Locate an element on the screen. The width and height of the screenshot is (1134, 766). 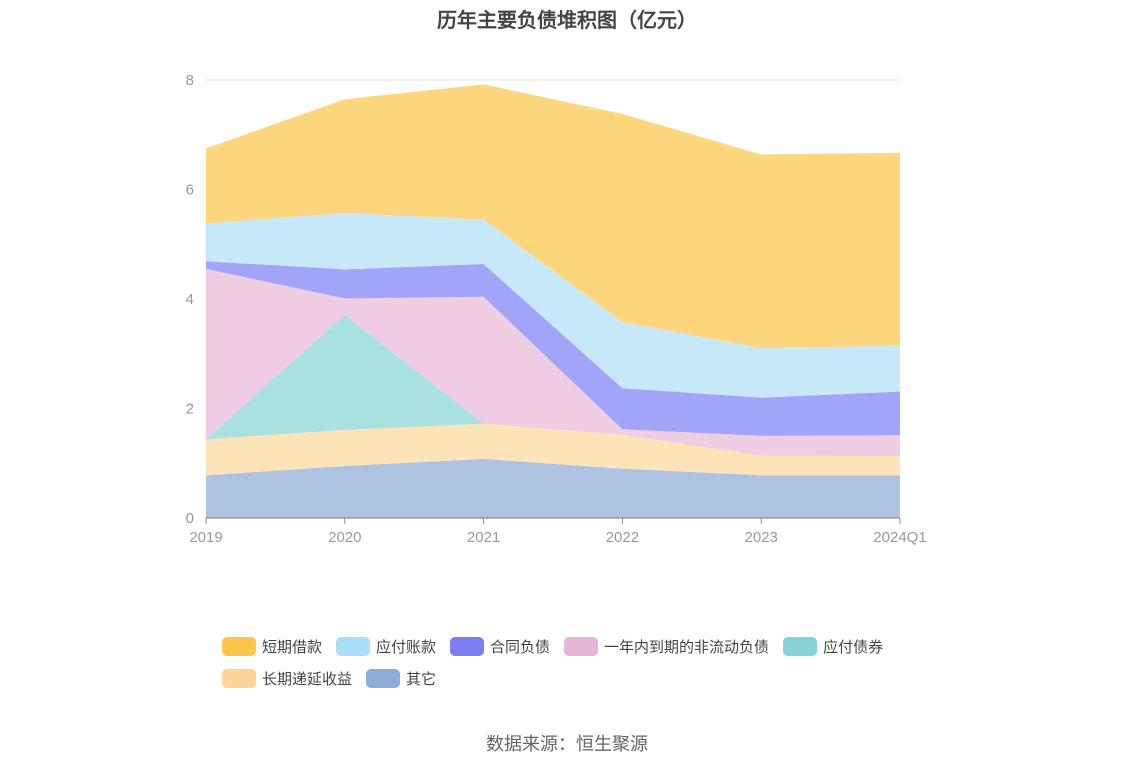
legend-item: 合同负债 is located at coordinates (500, 646).